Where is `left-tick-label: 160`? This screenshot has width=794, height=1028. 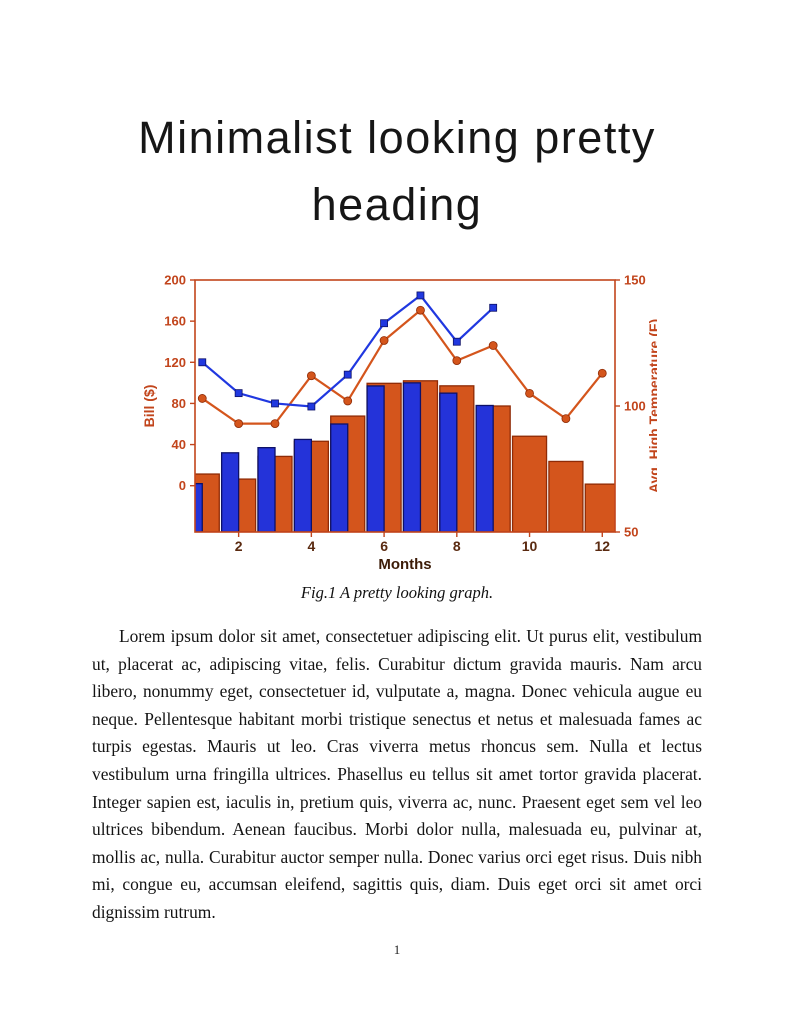
left-tick-label: 160 is located at coordinates (175, 321).